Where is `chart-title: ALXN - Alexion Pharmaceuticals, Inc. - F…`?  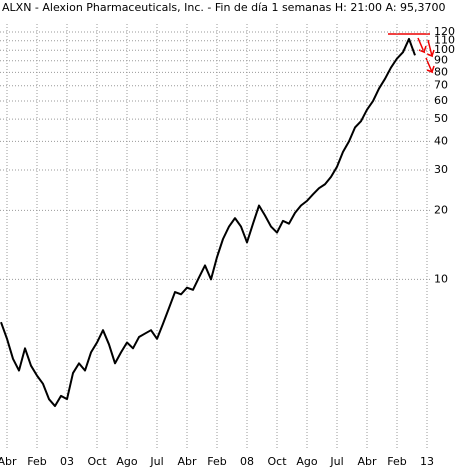
chart-title: ALXN - Alexion Pharmaceuticals, Inc. - F… is located at coordinates (224, 7).